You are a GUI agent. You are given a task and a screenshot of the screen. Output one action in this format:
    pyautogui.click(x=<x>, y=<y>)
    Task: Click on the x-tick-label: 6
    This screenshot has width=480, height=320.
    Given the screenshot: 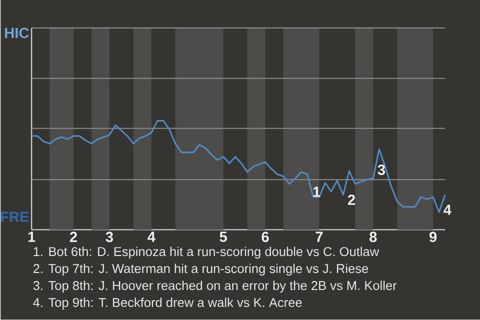 What is the action you would take?
    pyautogui.click(x=265, y=237)
    